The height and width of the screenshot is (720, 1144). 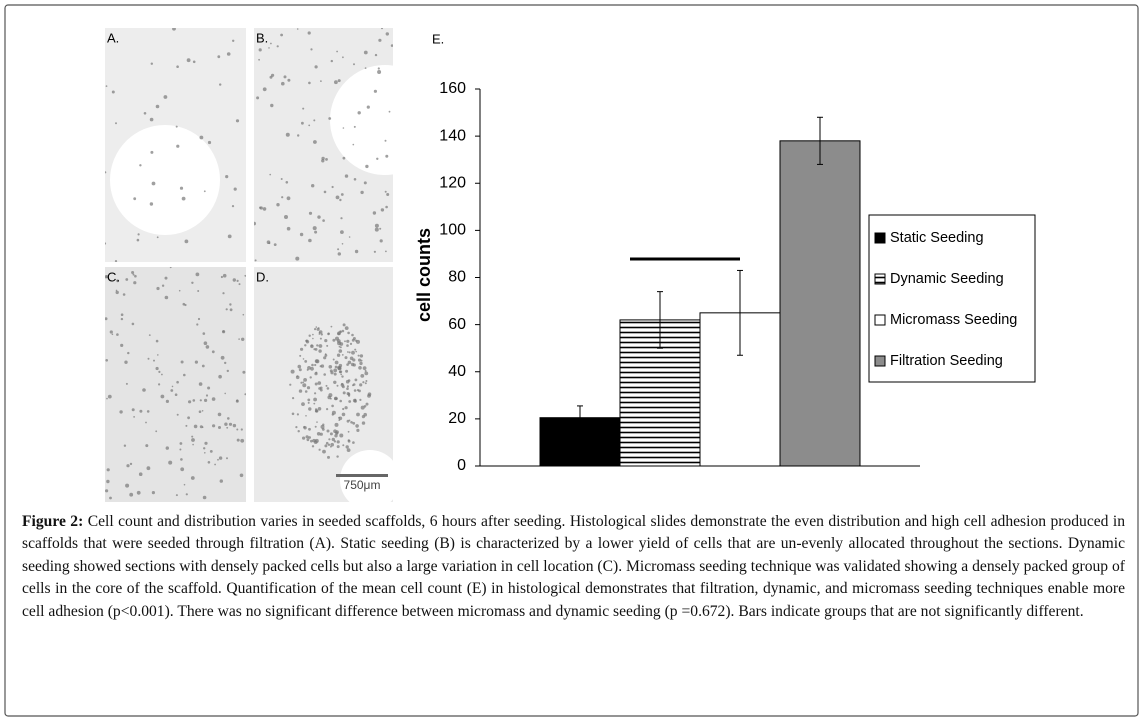 What do you see at coordinates (452, 230) in the screenshot?
I see `y-tick-label: 100` at bounding box center [452, 230].